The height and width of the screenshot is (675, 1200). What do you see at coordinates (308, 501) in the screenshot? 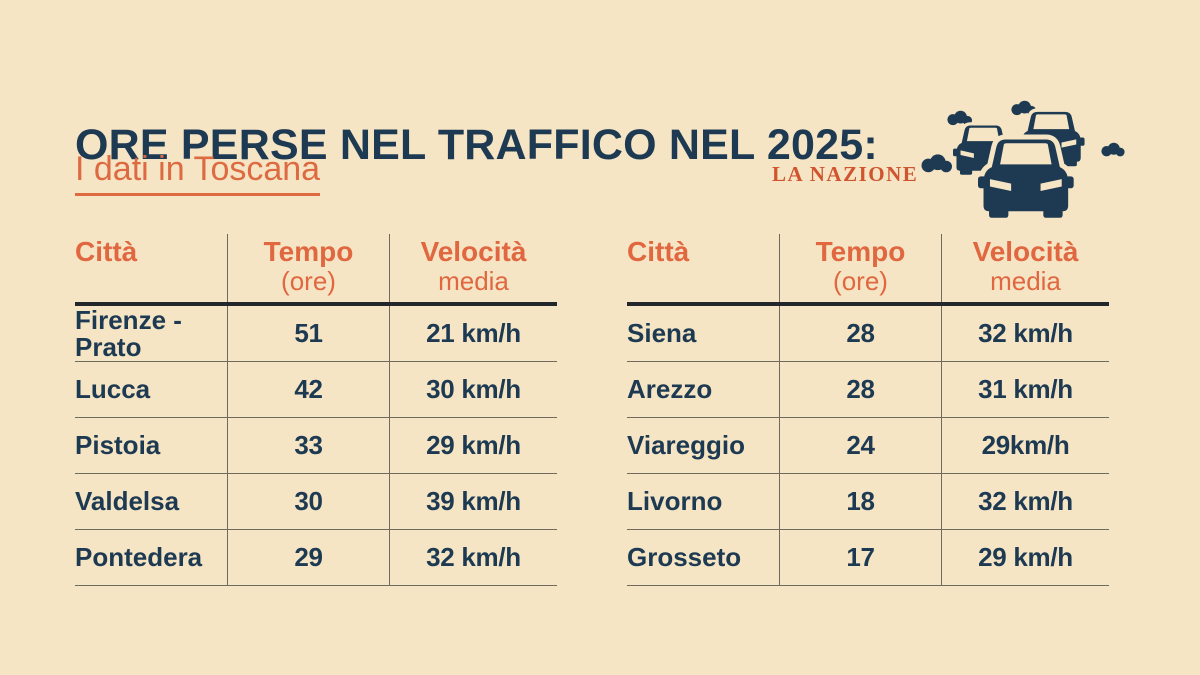
I see `hours-cell: 30` at bounding box center [308, 501].